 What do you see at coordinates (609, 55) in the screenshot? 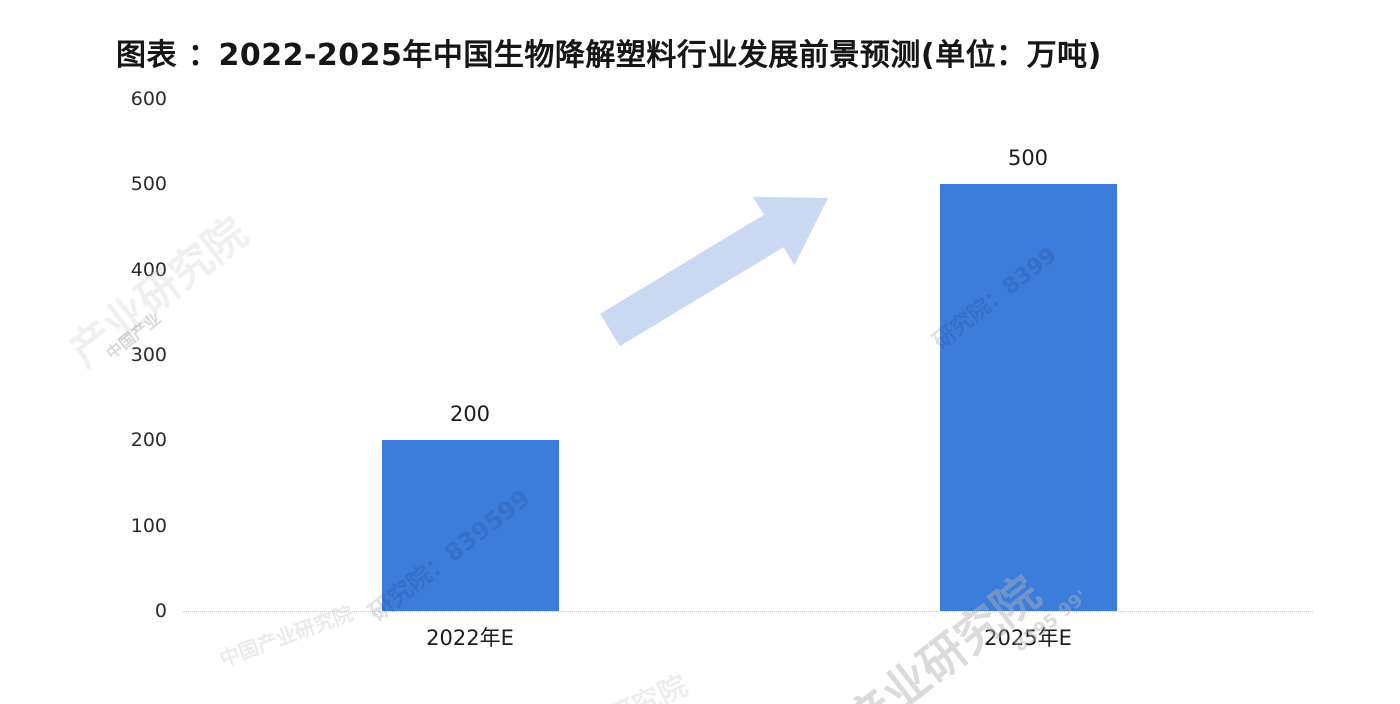
I see `page-title: 图表 ：2022-2025年中国生物降解塑料行业发展前景预测(单位：万吨)` at bounding box center [609, 55].